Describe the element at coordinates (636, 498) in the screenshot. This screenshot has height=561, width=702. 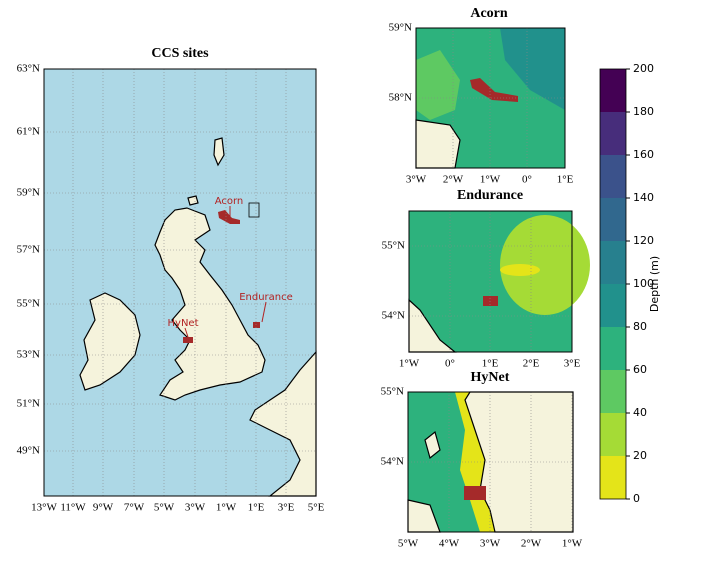
I see `colorbar-tick-label: 0` at that location.